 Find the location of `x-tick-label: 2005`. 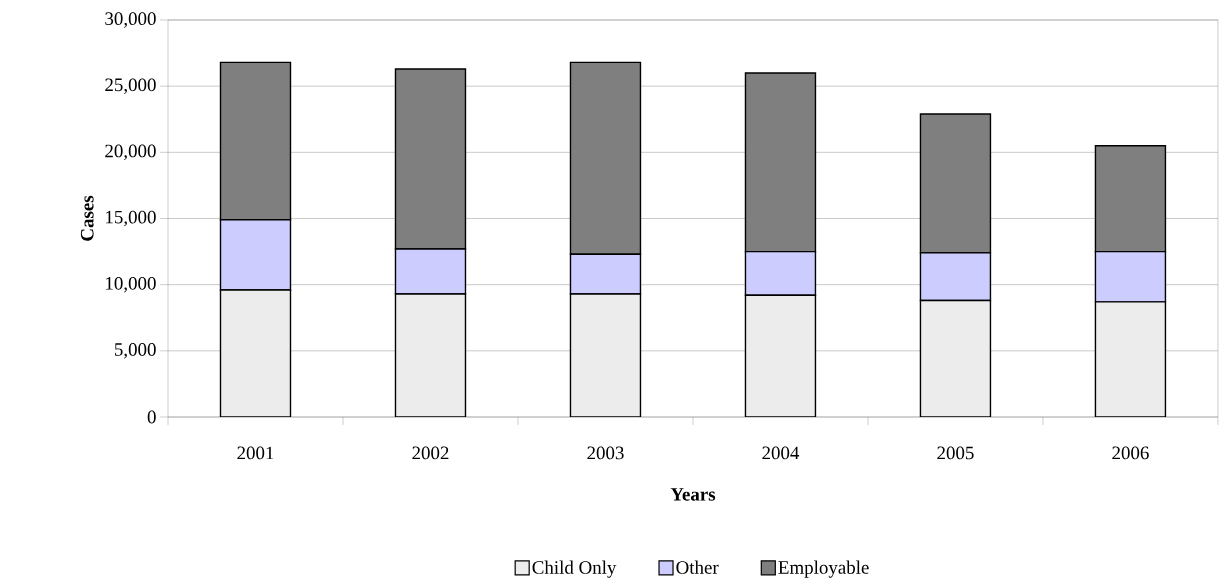

x-tick-label: 2005 is located at coordinates (955, 453).